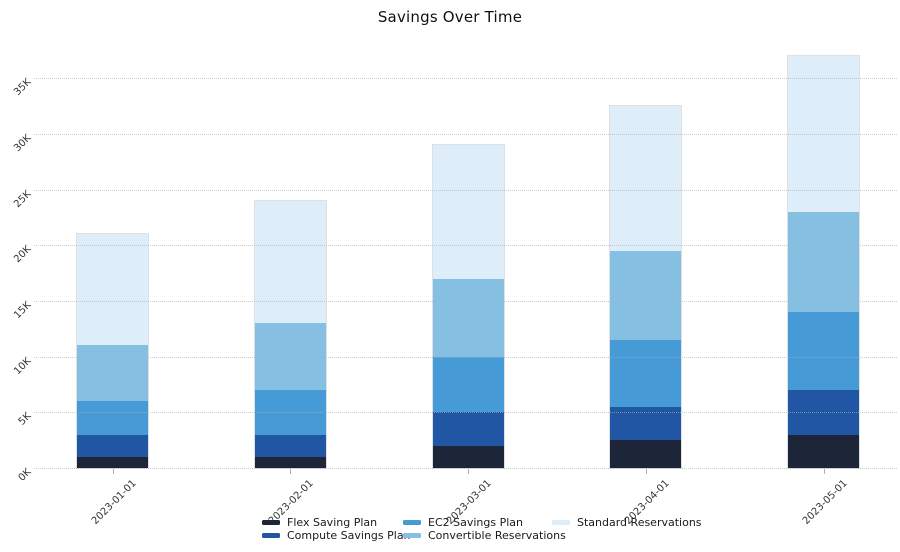 The width and height of the screenshot is (900, 552). I want to click on legend-label: Standard Reservations, so click(639, 522).